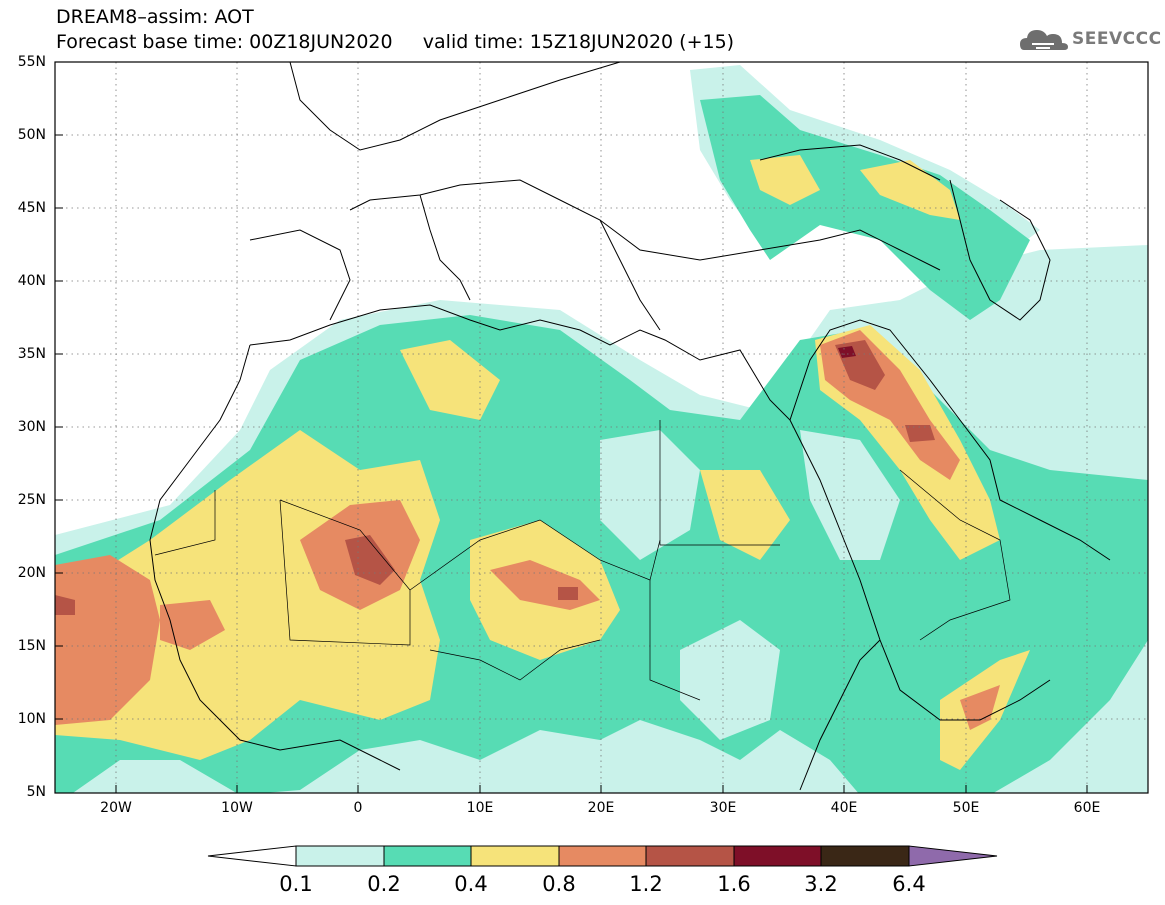 The width and height of the screenshot is (1165, 905). What do you see at coordinates (745, 515) in the screenshot?
I see `aot-contour-0.4-horn` at bounding box center [745, 515].